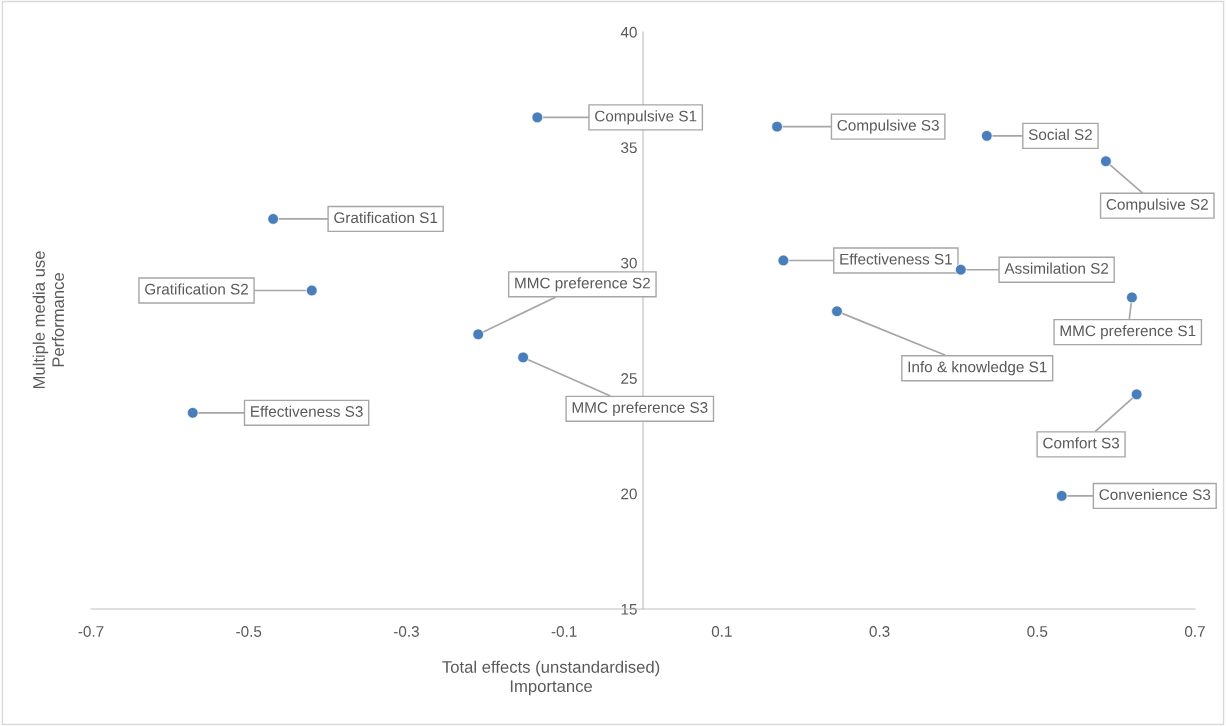  What do you see at coordinates (48, 320) in the screenshot?
I see `y-axis-title: Multiple media use Performance` at bounding box center [48, 320].